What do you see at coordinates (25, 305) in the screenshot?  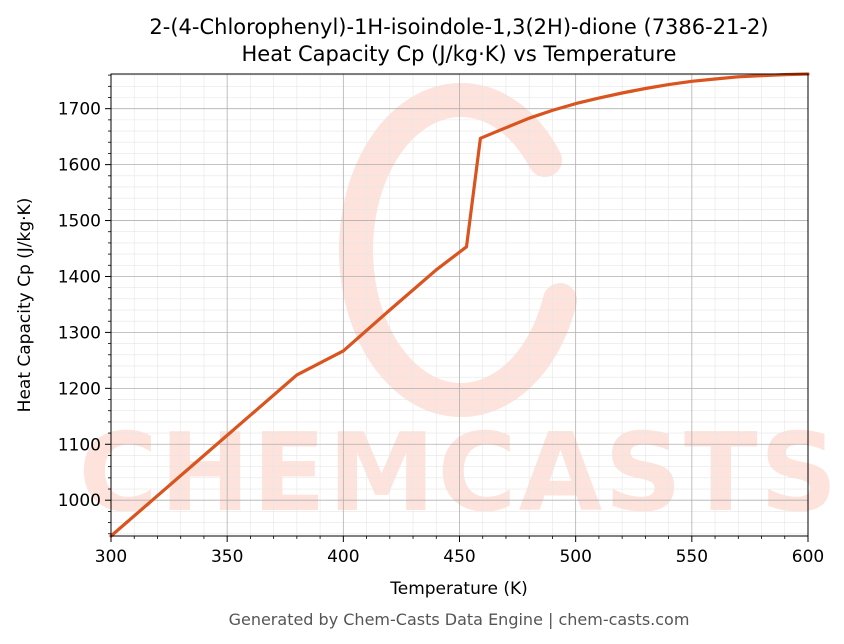 I see `y-axis-label: Heat Capacity Cp (J/kg·K)` at bounding box center [25, 305].